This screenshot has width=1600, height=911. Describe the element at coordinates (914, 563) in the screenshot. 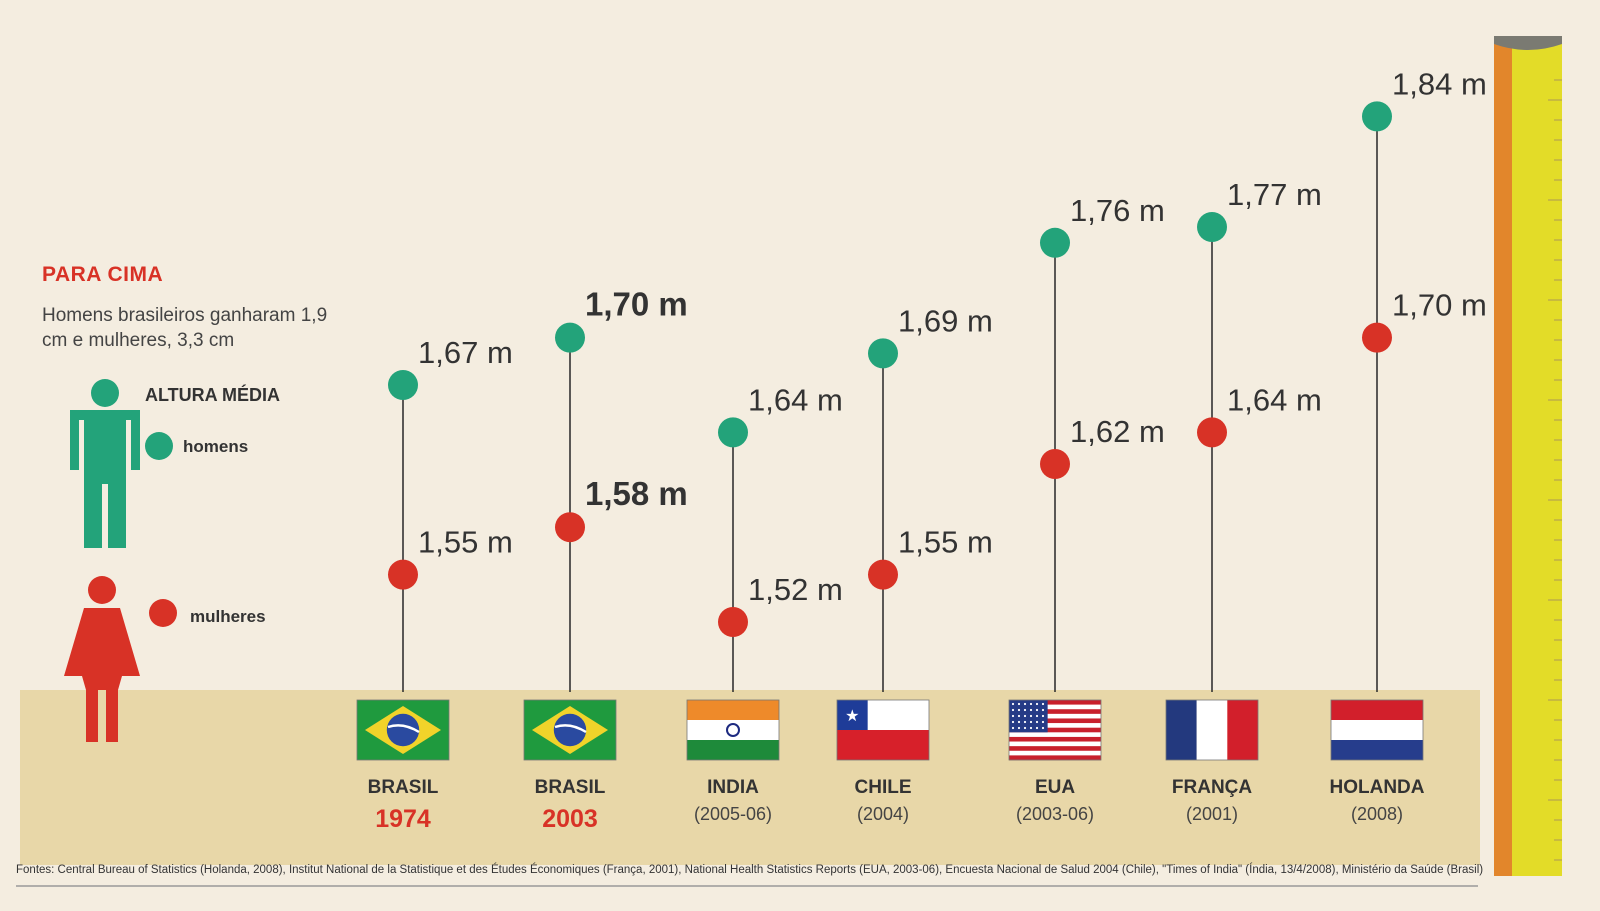

I see `column-4: 1,69 m 1,55 m ★ CHILE (2004)` at that location.